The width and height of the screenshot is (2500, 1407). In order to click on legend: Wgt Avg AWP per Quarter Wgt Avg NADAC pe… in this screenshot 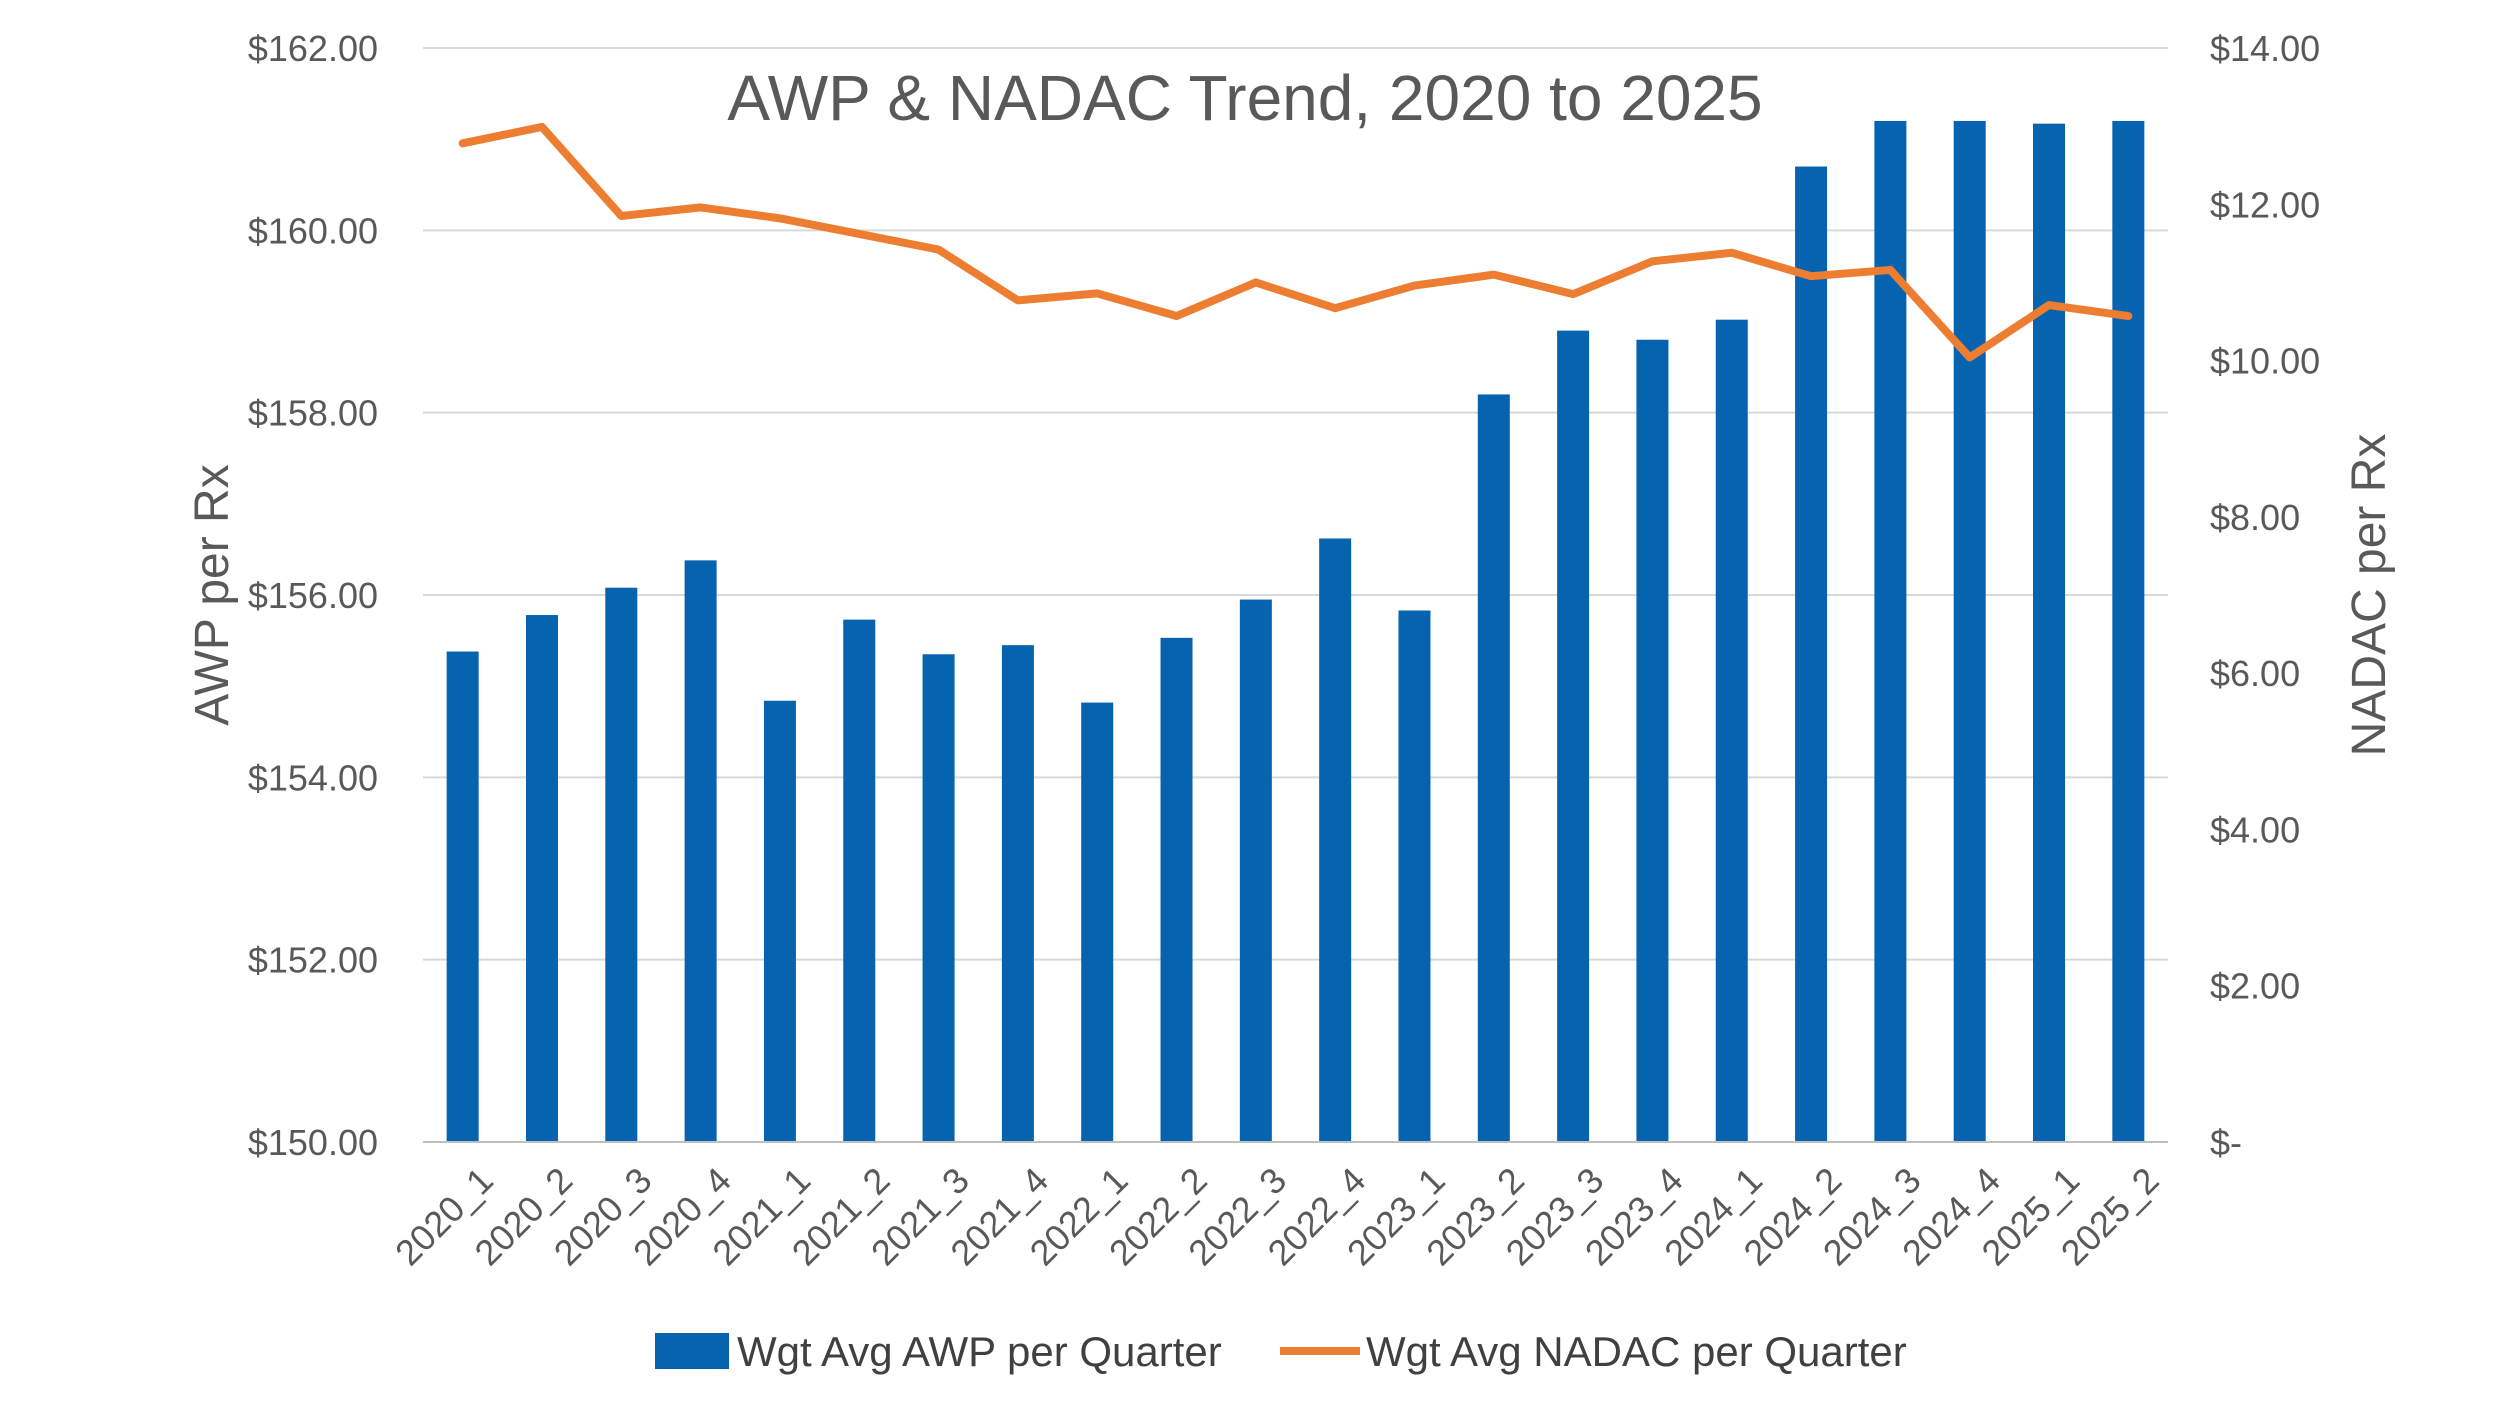, I will do `click(1281, 1351)`.